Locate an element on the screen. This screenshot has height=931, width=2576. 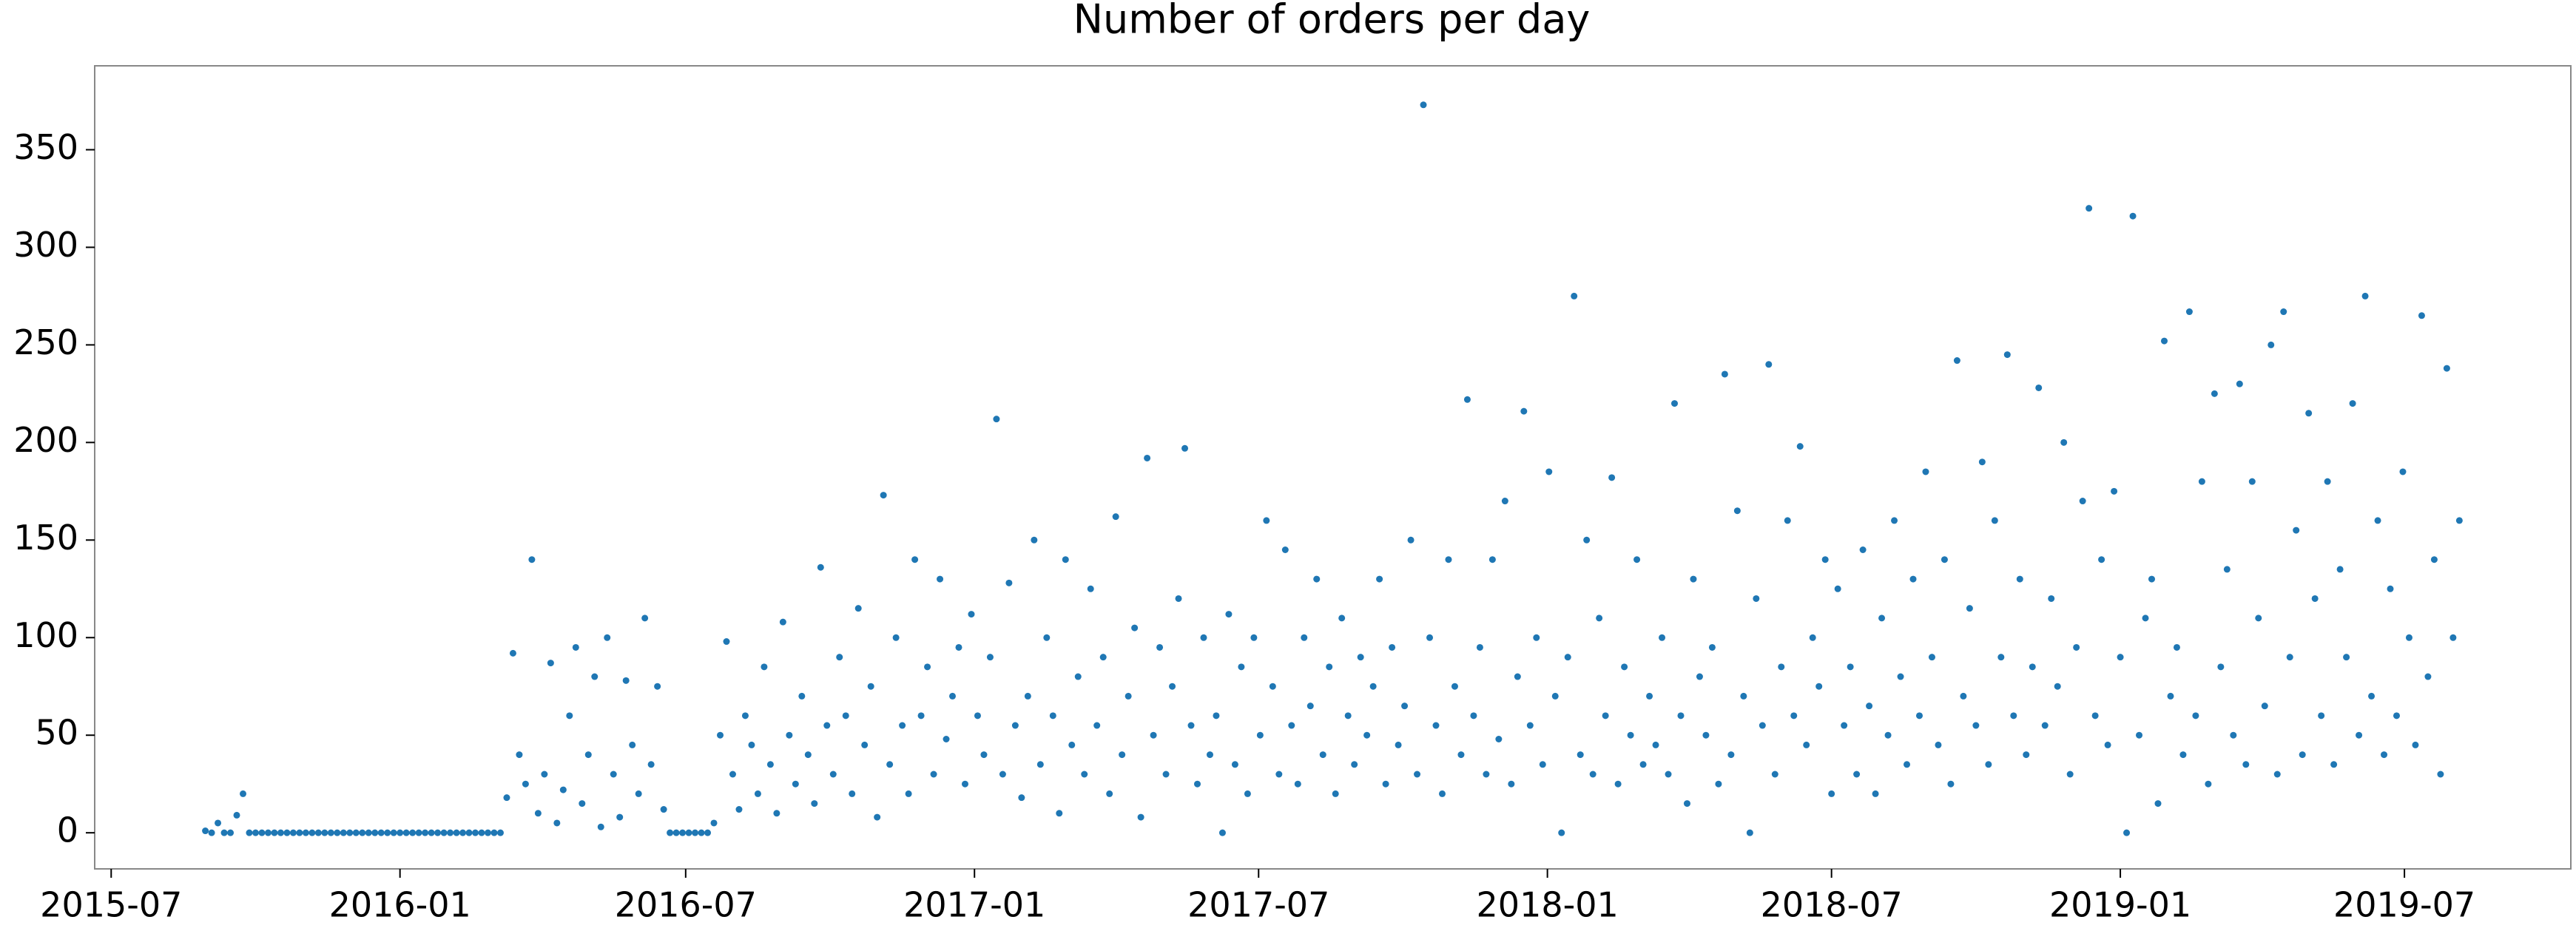
y-tick-label: 200 is located at coordinates (45, 440).